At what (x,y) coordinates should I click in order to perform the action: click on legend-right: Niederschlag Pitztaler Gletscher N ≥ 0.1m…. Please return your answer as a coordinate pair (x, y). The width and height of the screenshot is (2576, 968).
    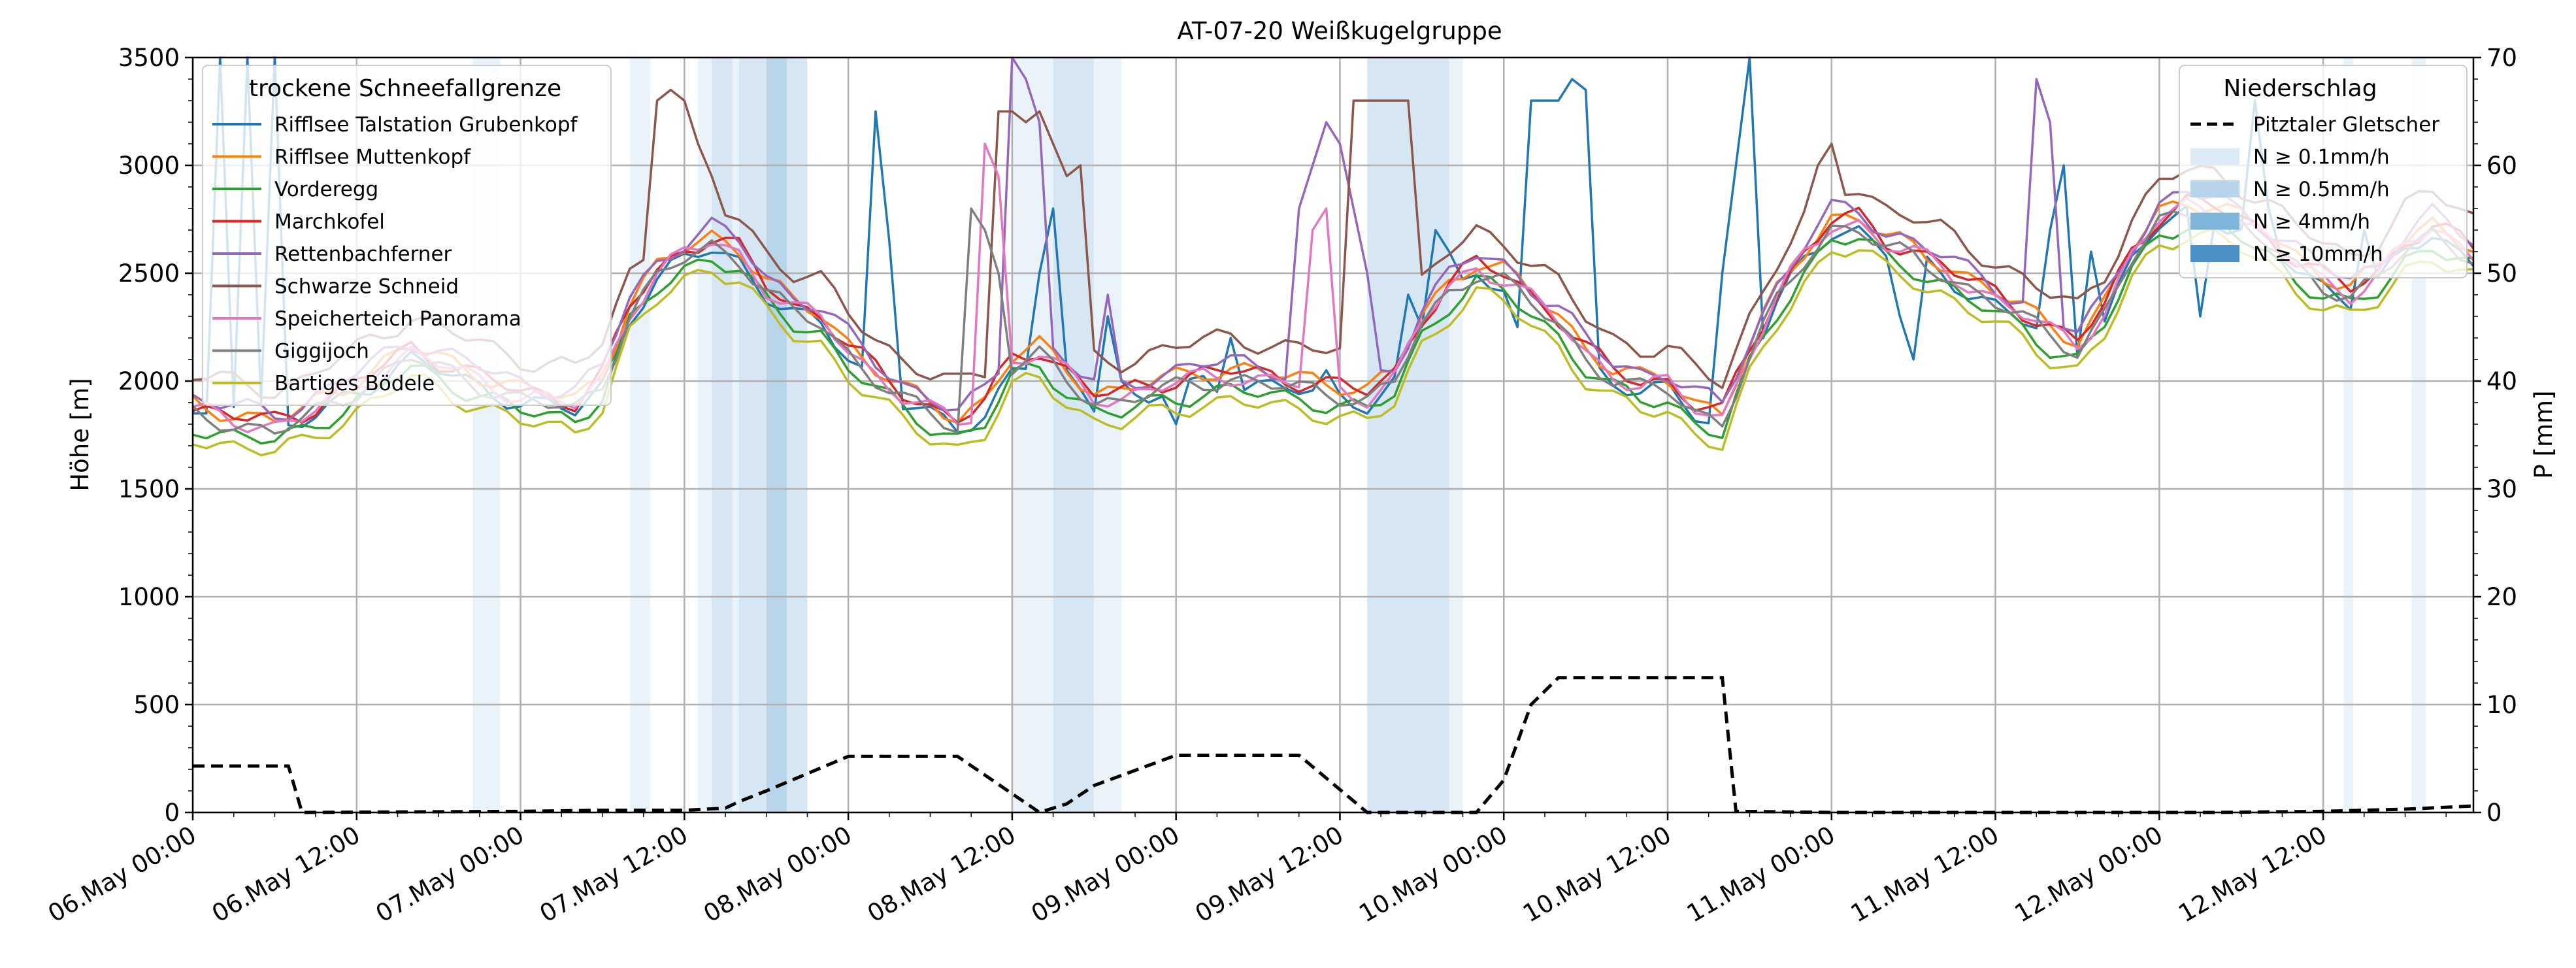
    Looking at the image, I should click on (2323, 171).